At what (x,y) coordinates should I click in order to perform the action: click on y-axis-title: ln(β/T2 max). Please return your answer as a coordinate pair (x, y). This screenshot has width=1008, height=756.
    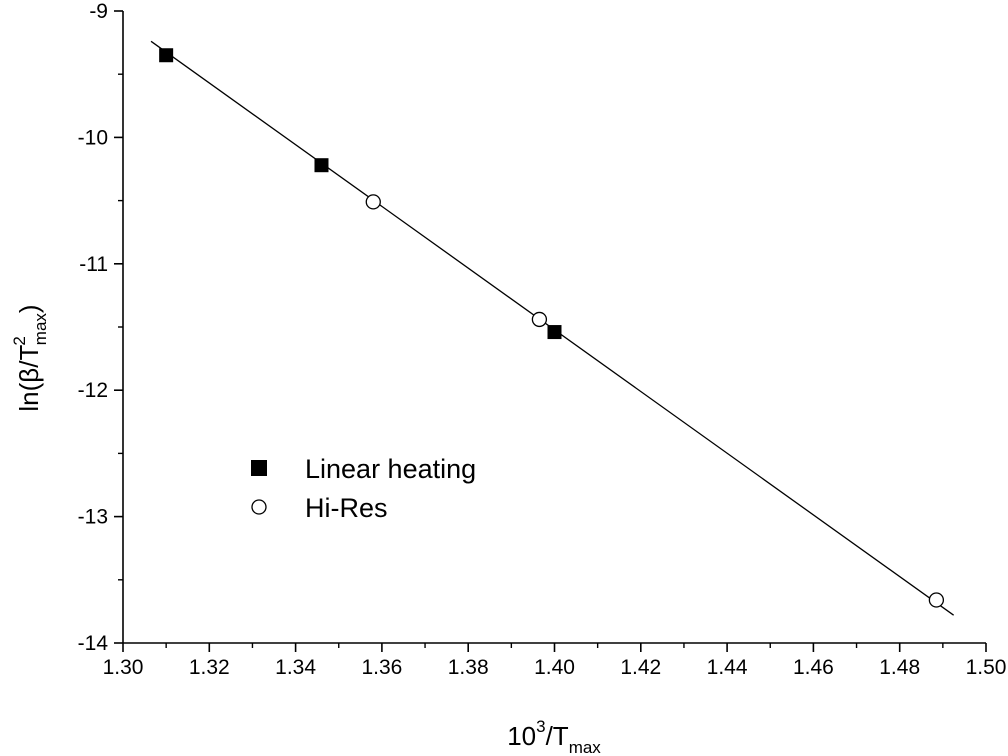
    Looking at the image, I should click on (30, 357).